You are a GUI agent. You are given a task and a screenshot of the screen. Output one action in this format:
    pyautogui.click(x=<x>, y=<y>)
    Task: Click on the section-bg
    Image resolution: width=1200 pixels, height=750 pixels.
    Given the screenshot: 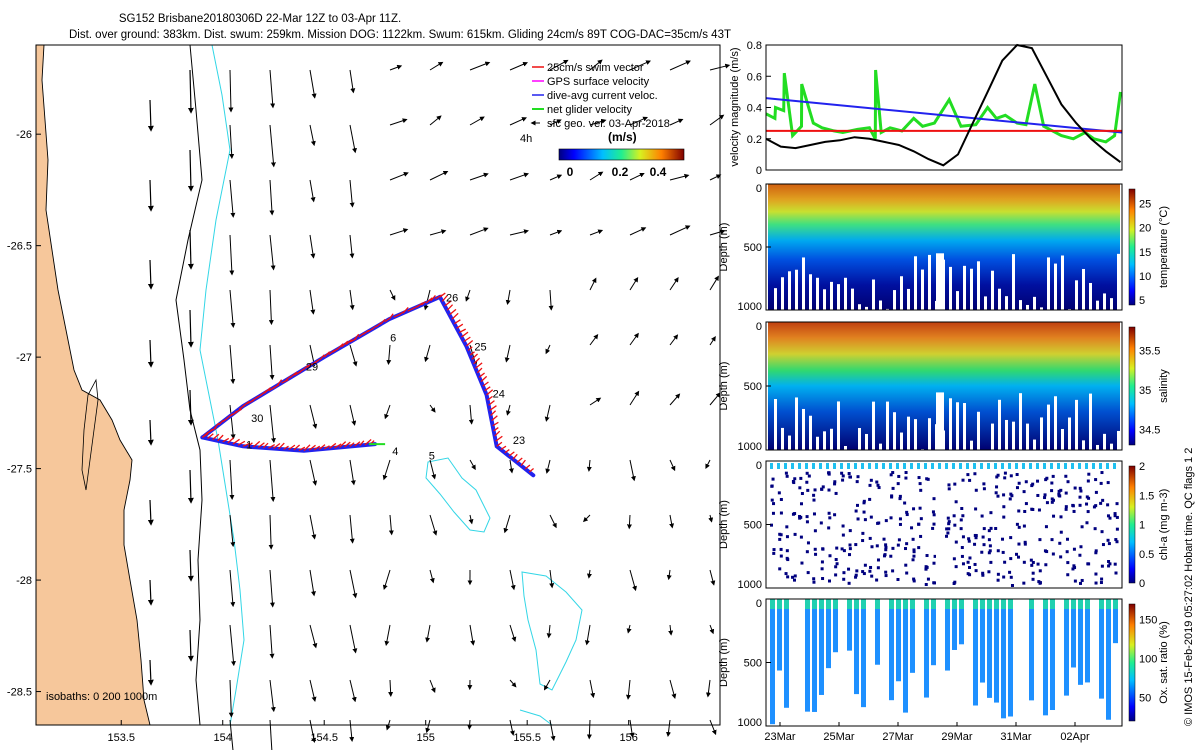 What is the action you would take?
    pyautogui.click(x=944, y=662)
    